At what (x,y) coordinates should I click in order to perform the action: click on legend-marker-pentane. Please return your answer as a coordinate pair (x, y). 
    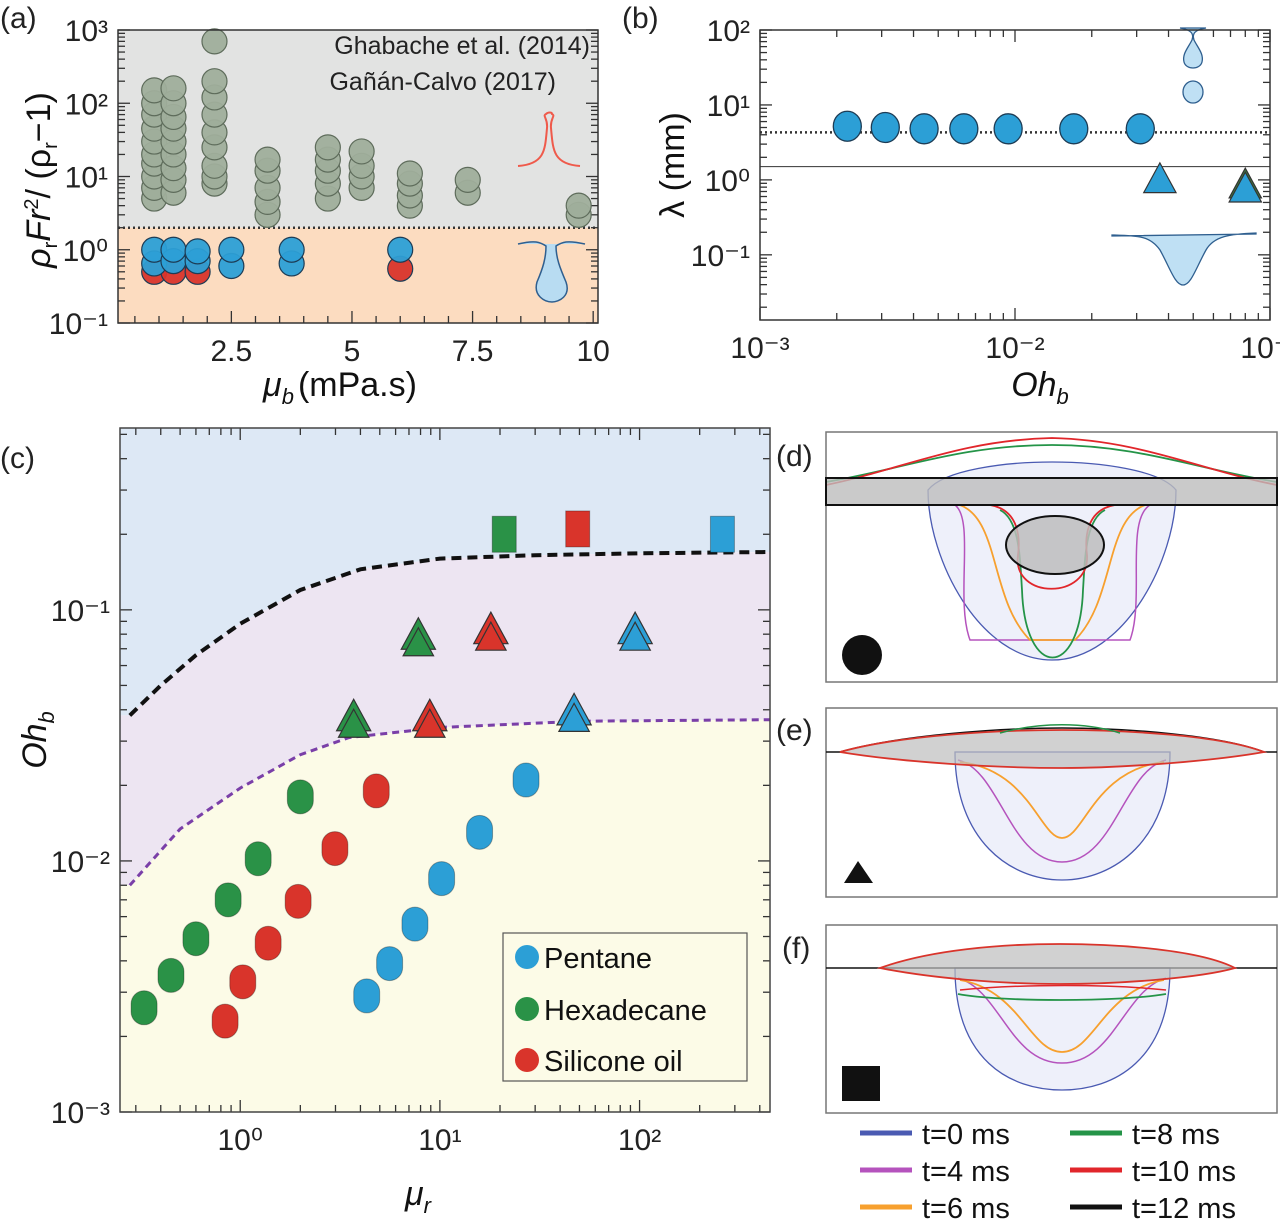
    Looking at the image, I should click on (527, 957).